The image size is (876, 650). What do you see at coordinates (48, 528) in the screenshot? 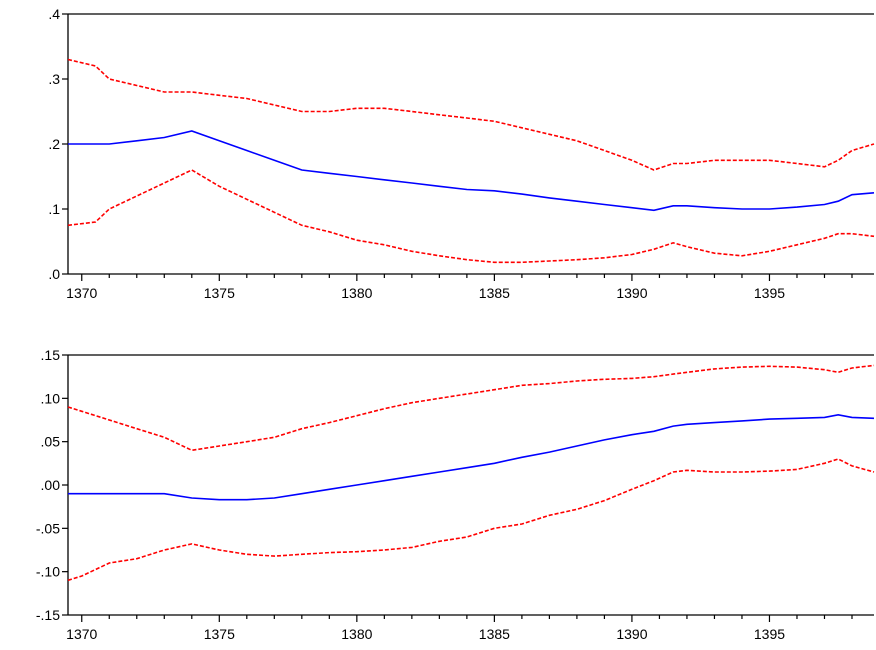
I see `y-tick-label: -.05` at bounding box center [48, 528].